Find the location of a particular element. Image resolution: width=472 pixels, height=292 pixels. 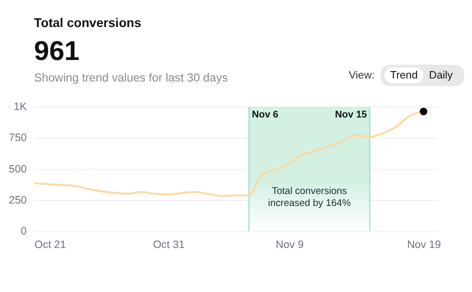

text: View: is located at coordinates (361, 75).